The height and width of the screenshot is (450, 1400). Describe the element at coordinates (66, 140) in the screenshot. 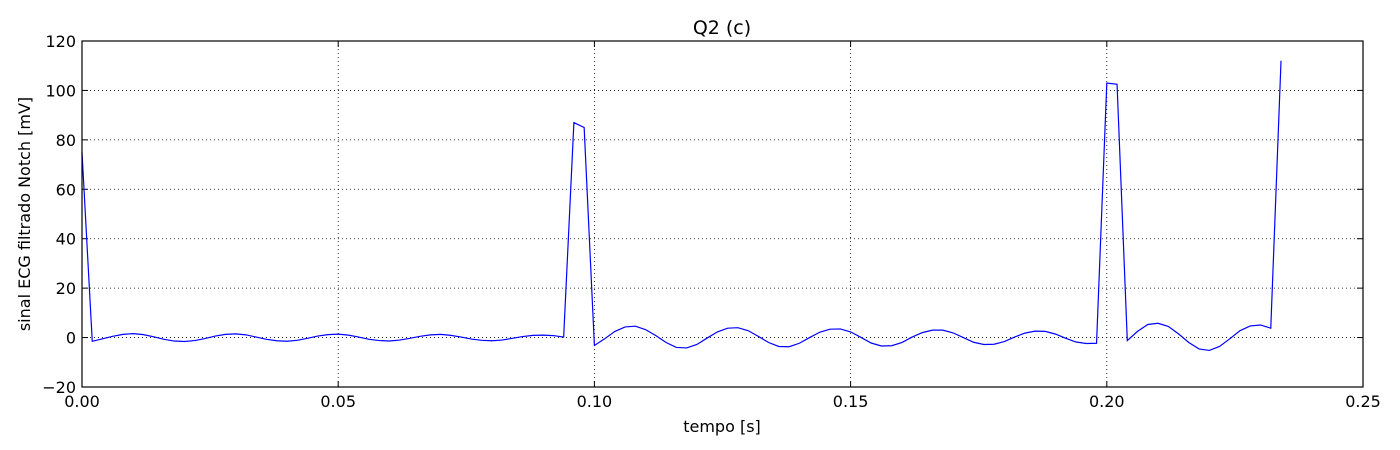

I see `y-tick-label: 80` at that location.